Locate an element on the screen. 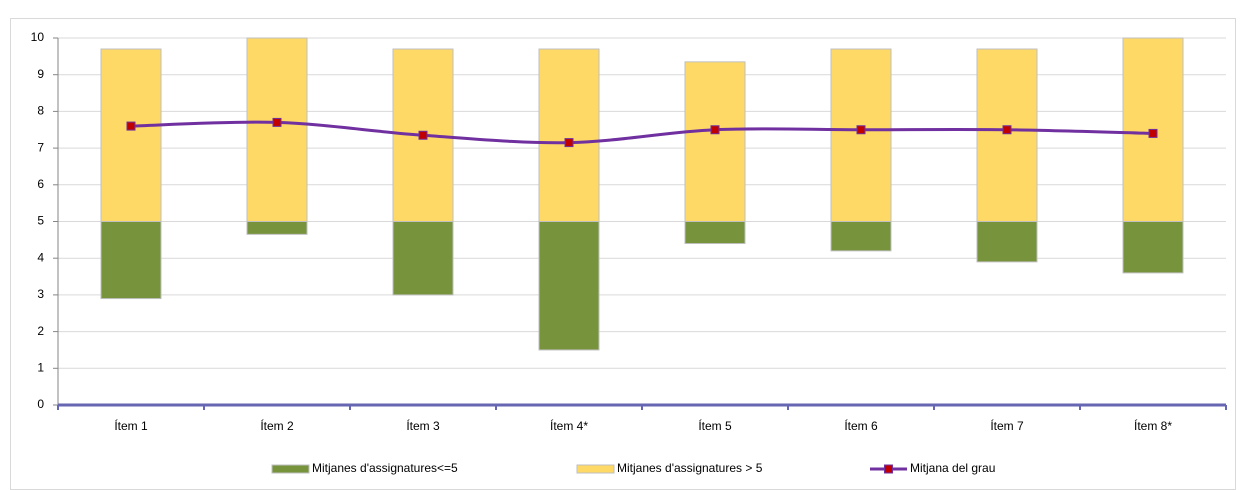  x-tick-label: Ítem 4* is located at coordinates (569, 425).